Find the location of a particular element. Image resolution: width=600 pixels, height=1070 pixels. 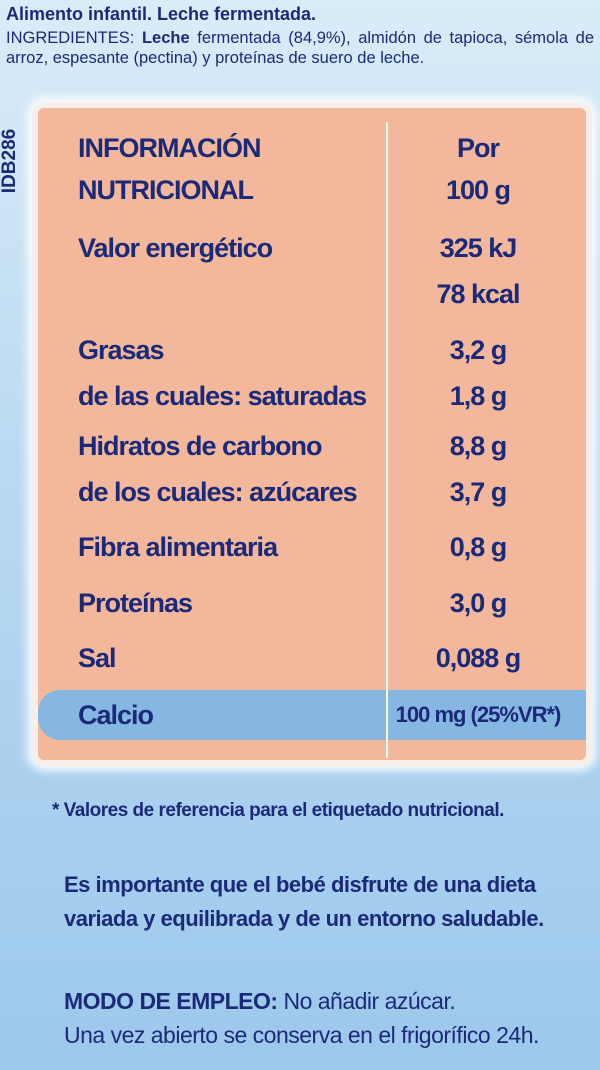

row-value: 325 kJ is located at coordinates (478, 248).